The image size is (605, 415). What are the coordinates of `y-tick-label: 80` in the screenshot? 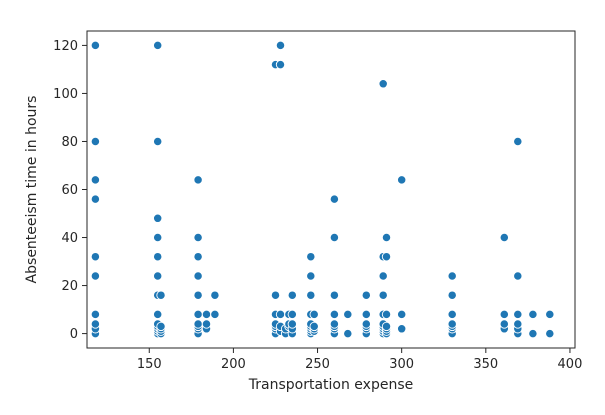 It's located at (69, 142).